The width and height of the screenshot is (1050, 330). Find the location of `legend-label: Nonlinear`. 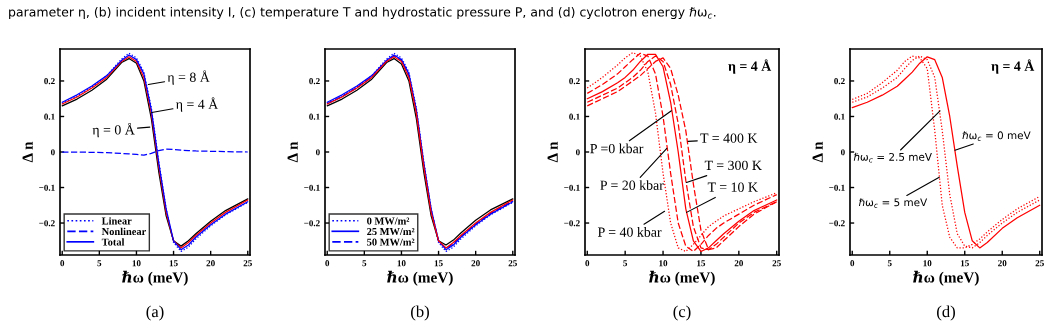

legend-label: Nonlinear is located at coordinates (123, 231).